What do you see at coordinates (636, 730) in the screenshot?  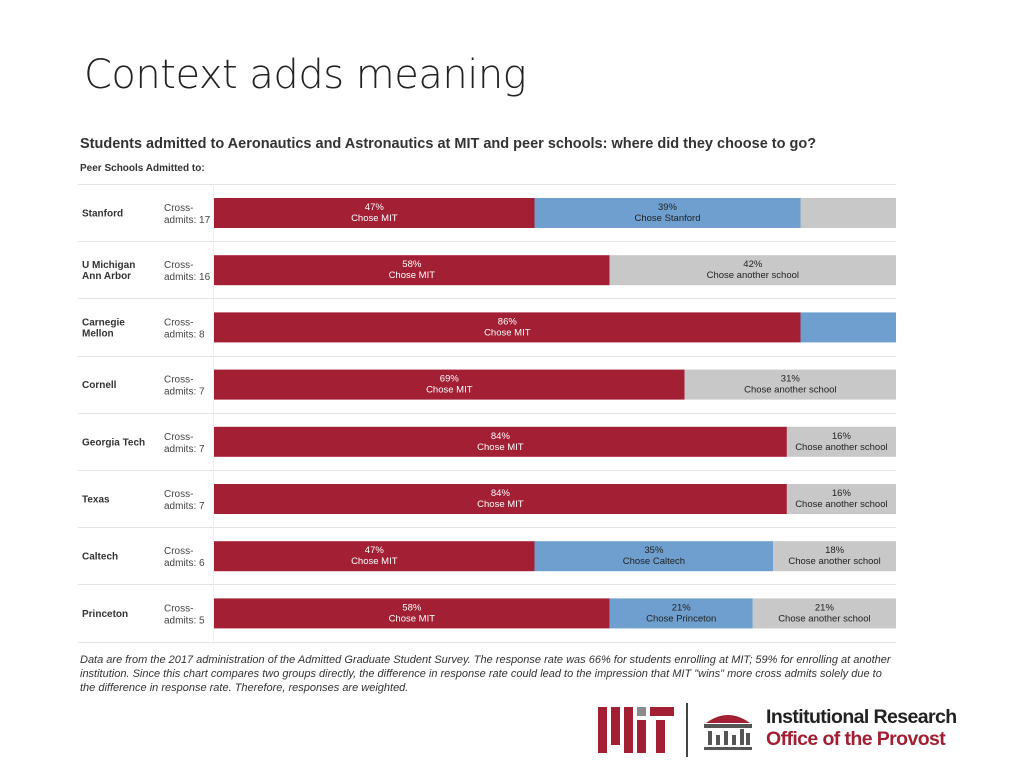 I see `mit-wordmark-logo` at bounding box center [636, 730].